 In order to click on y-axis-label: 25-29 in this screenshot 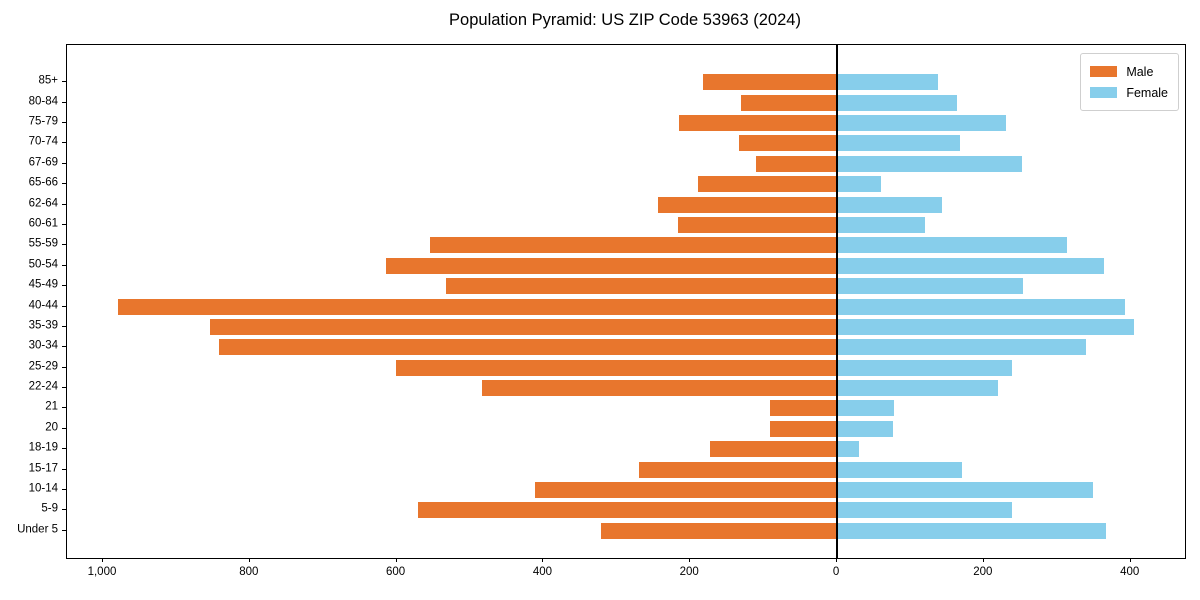, I will do `click(43, 365)`.